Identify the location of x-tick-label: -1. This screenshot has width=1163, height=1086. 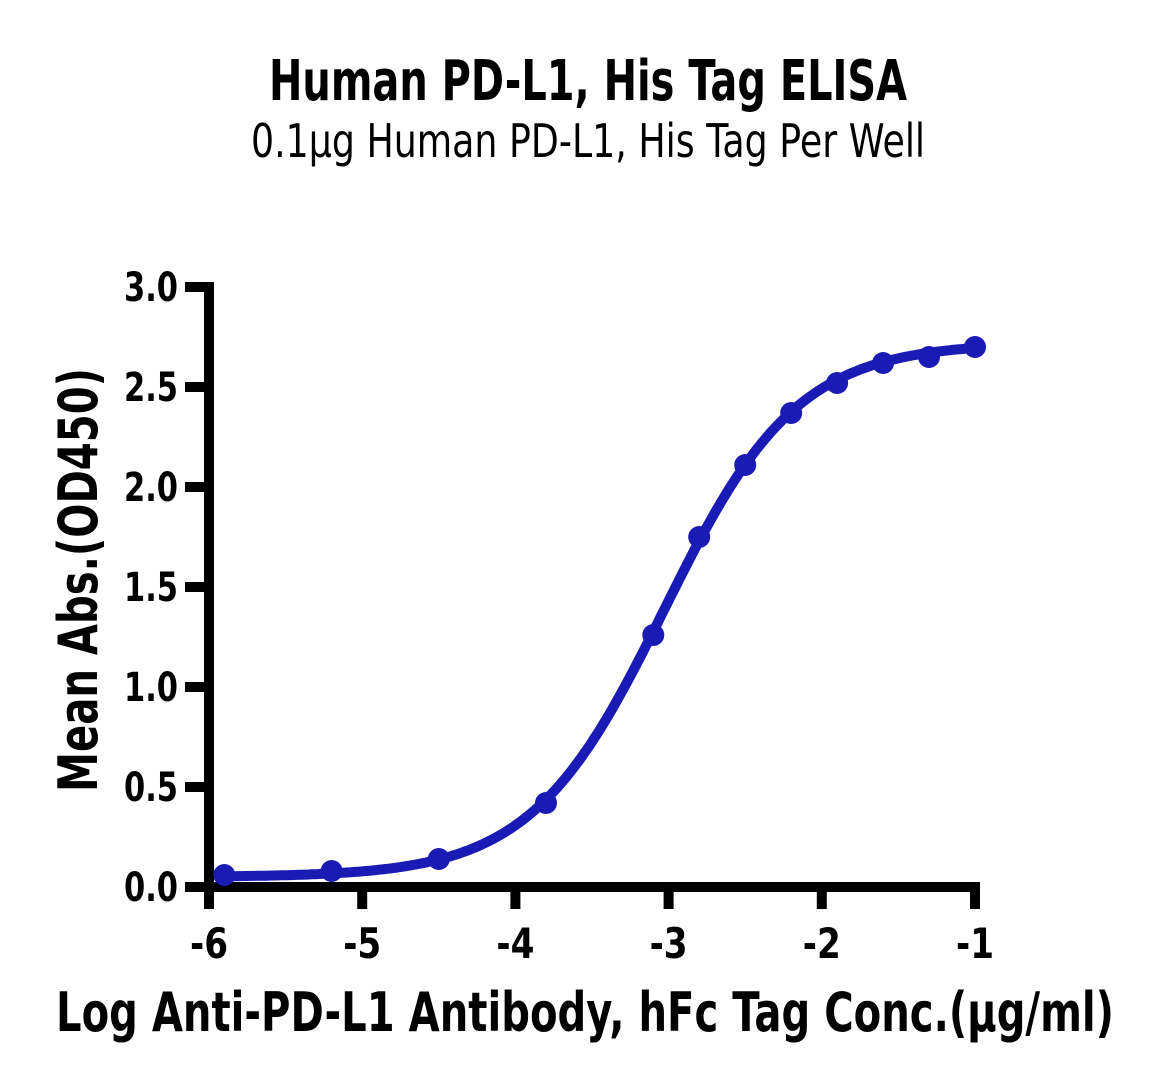
(975, 943).